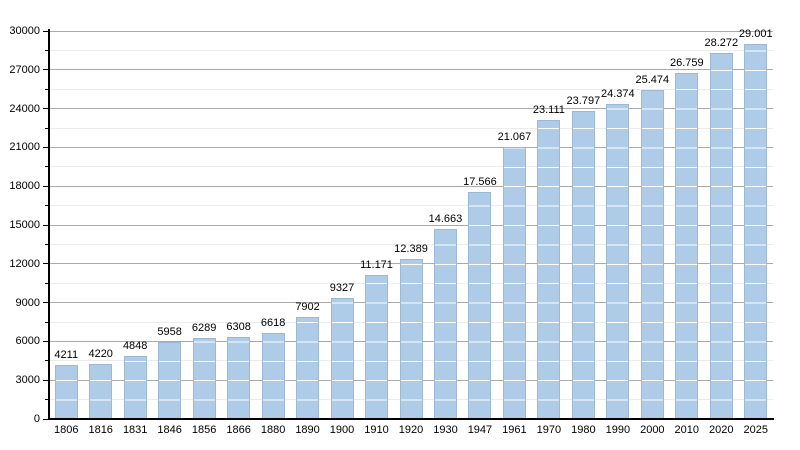  I want to click on bar-value-label: 4220, so click(100, 354).